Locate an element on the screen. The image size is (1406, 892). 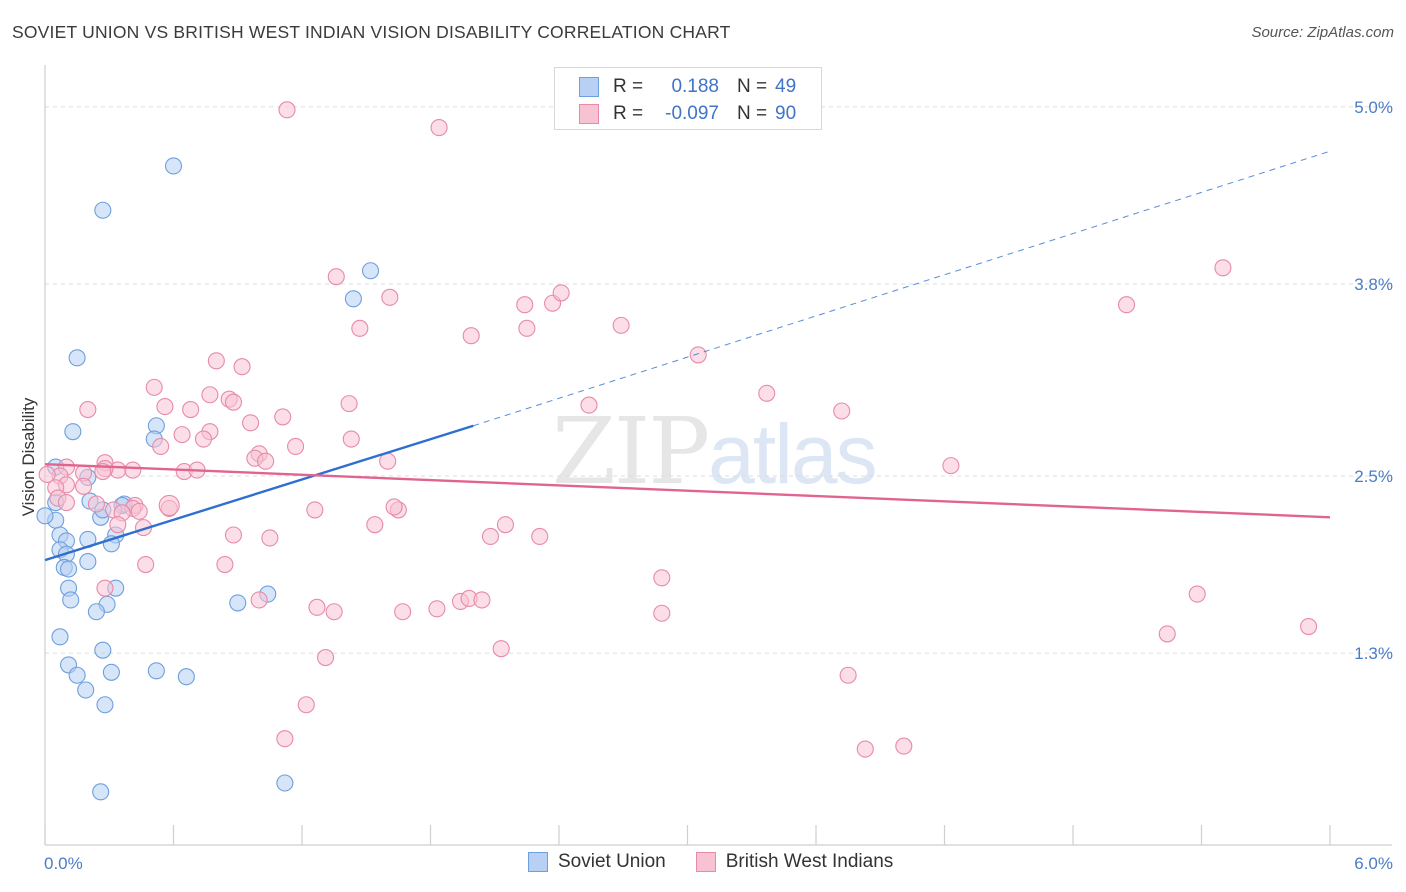
r-value: 0.188 is located at coordinates (695, 86).